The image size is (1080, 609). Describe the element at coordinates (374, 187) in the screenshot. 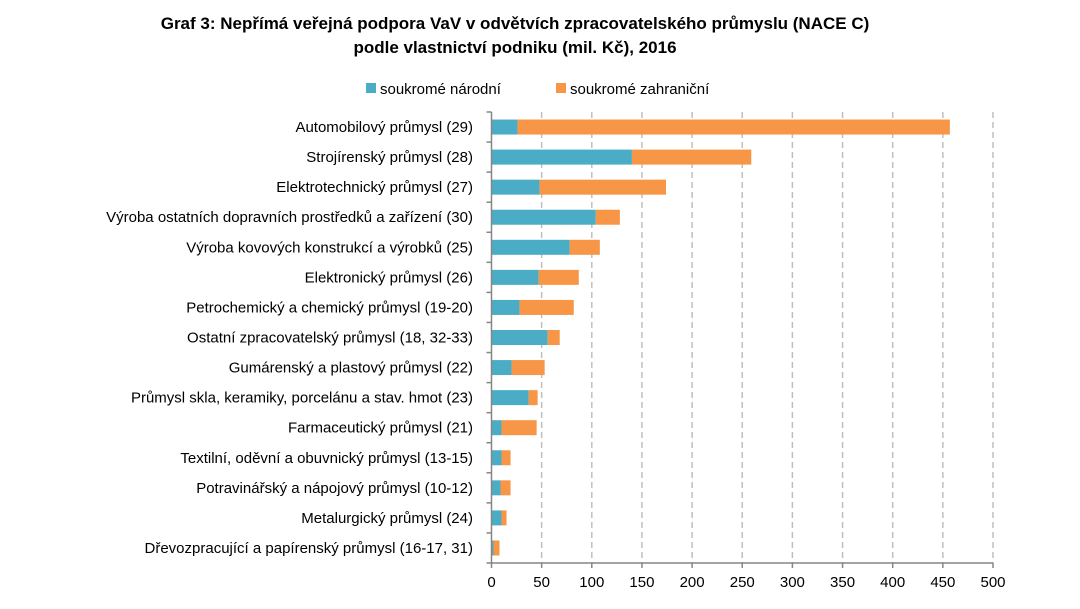

I see `category-label: Elektrotechnický průmysl (27)` at that location.